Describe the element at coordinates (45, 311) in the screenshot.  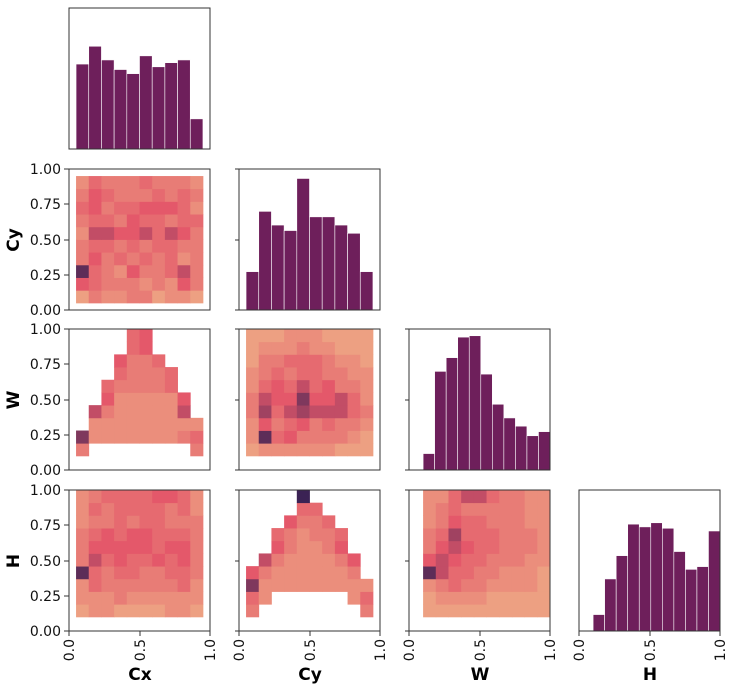
I see `y-tick-label: 0.00` at that location.